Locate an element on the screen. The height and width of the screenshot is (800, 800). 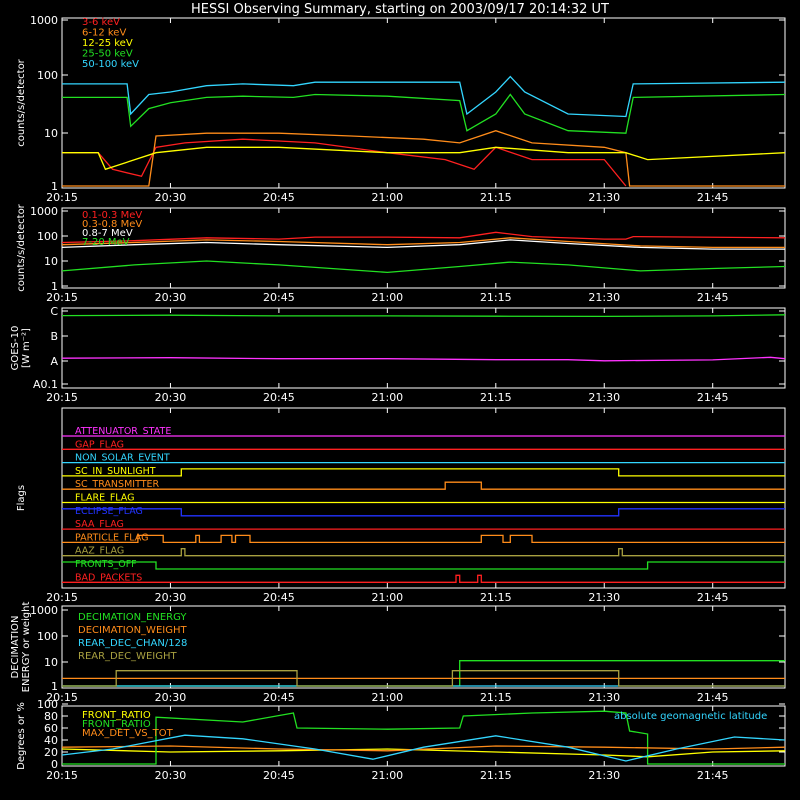
decimation-legend-decimation-energy: DECIMATION_ENERGY is located at coordinates (132, 617).